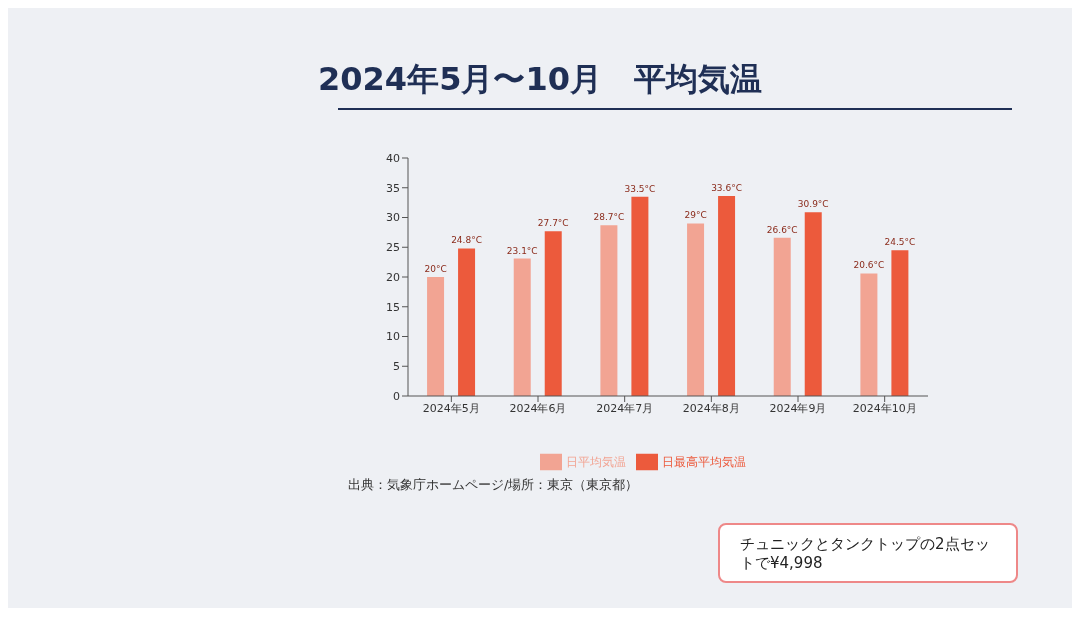 The width and height of the screenshot is (1080, 617). Describe the element at coordinates (869, 265) in the screenshot. I see `data-label: 20.6°C` at that location.